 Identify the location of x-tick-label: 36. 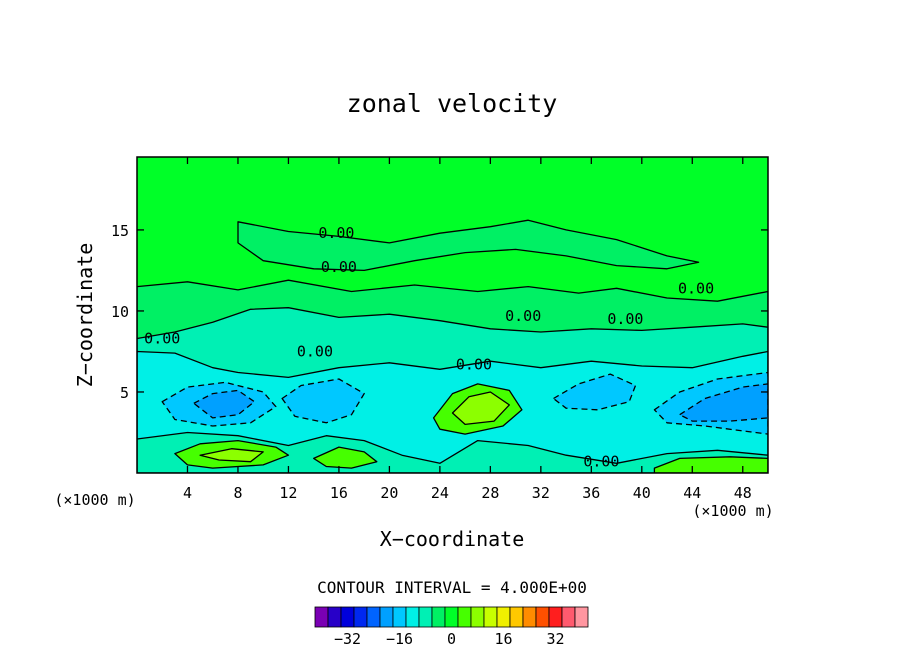
(591, 493).